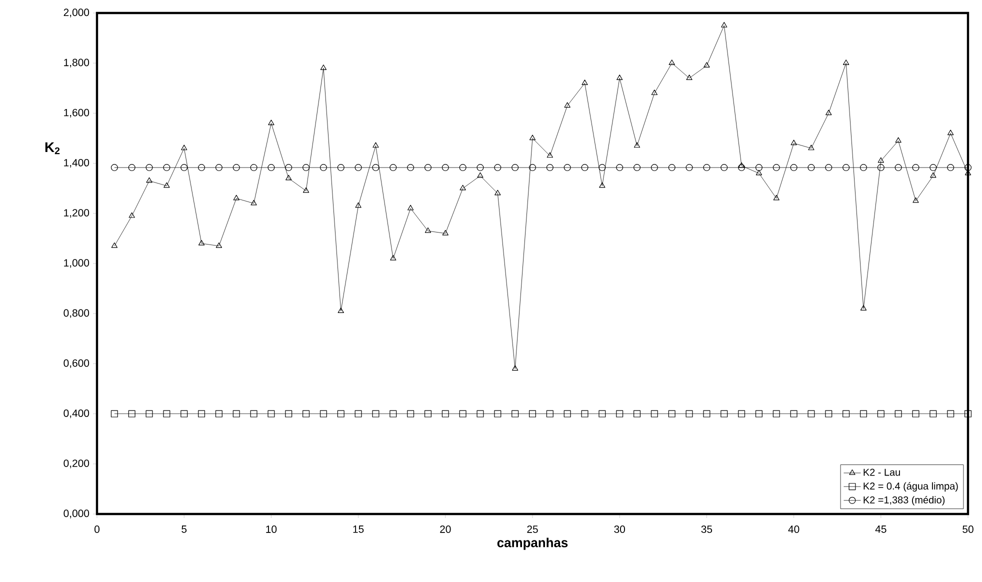 The image size is (982, 582). Describe the element at coordinates (77, 13) in the screenshot. I see `y-tick-label: 2,000` at that location.